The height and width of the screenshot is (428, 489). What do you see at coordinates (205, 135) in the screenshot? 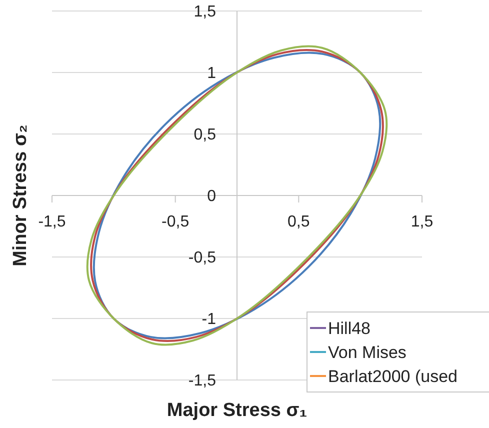
I see `y-tick-label: 0,5` at bounding box center [205, 135].